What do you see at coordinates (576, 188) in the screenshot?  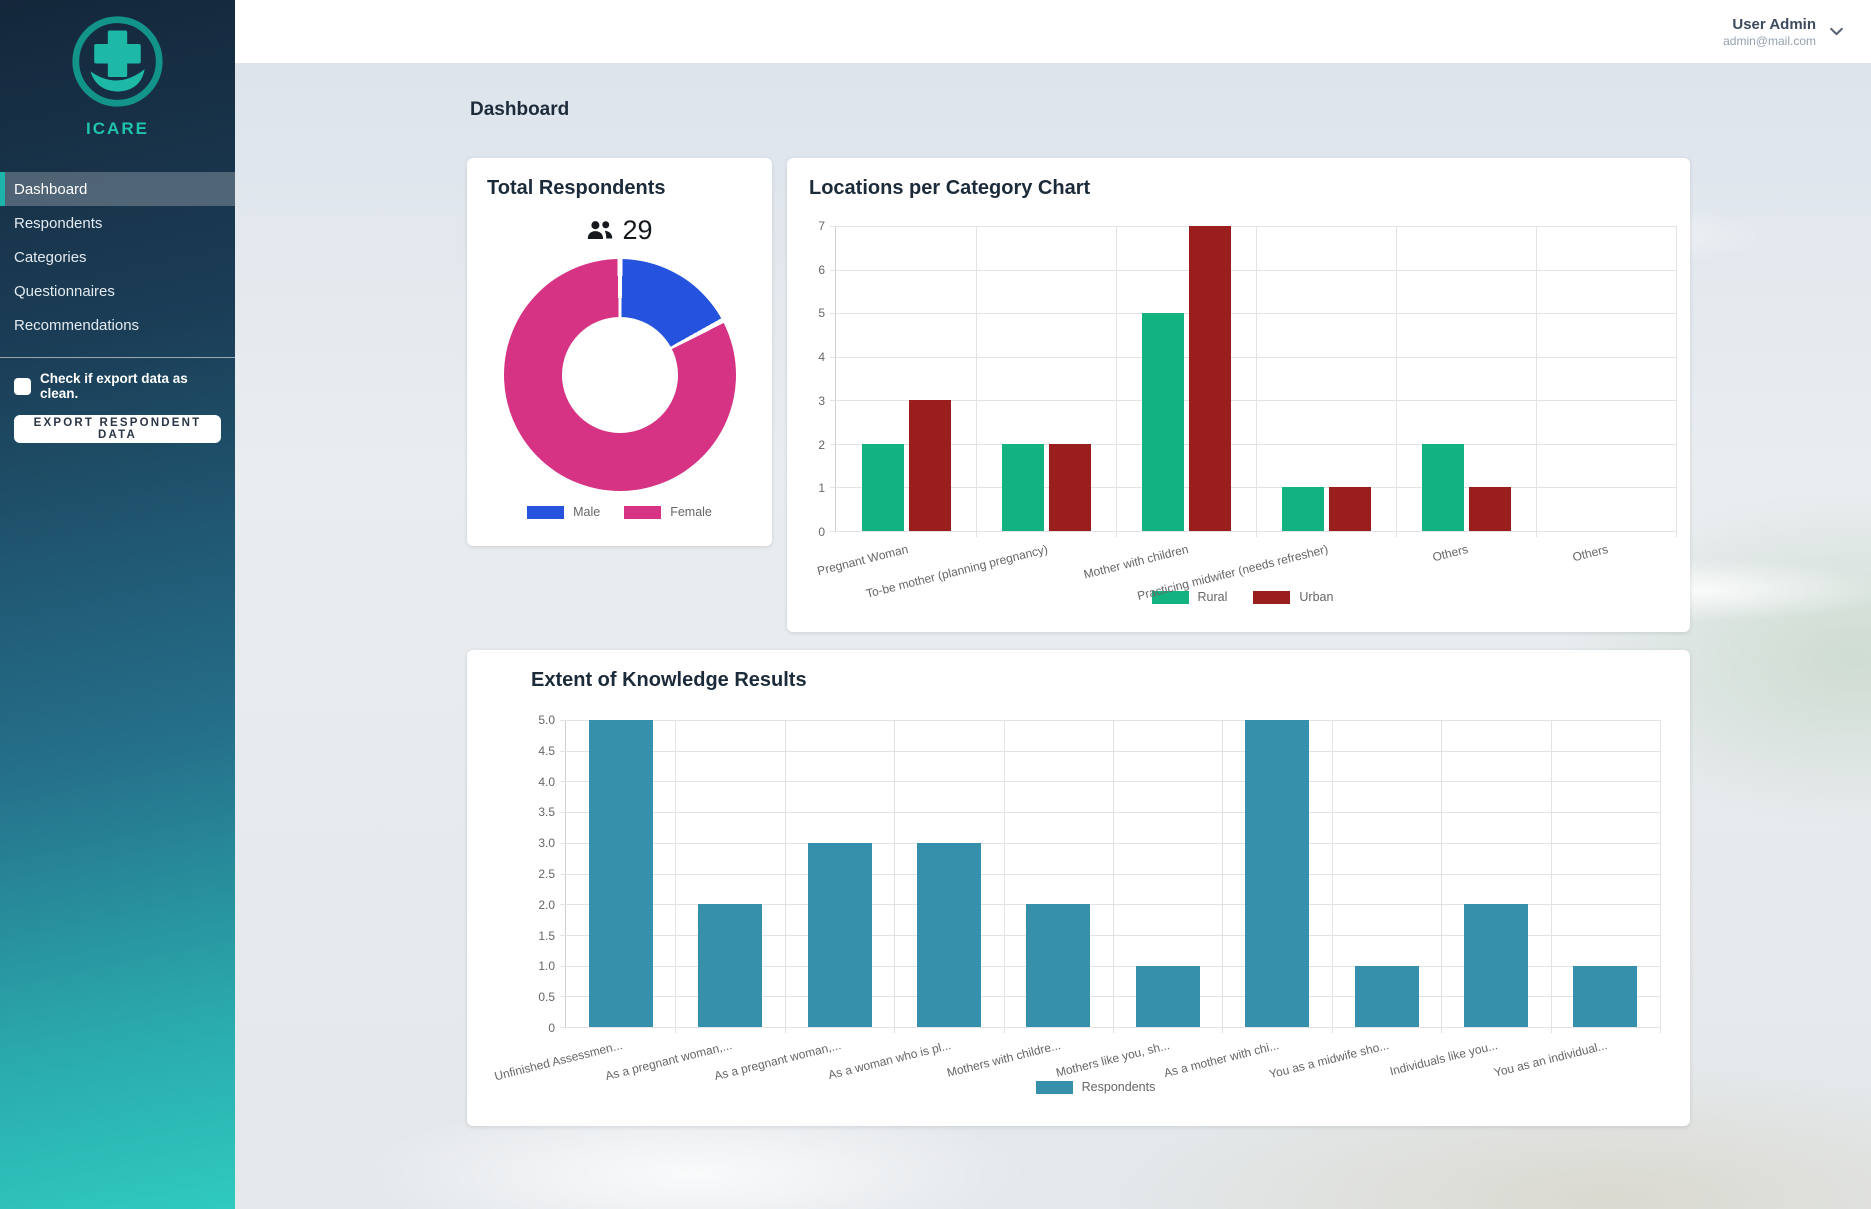 I see `total-respondents-title: Total Respondents` at bounding box center [576, 188].